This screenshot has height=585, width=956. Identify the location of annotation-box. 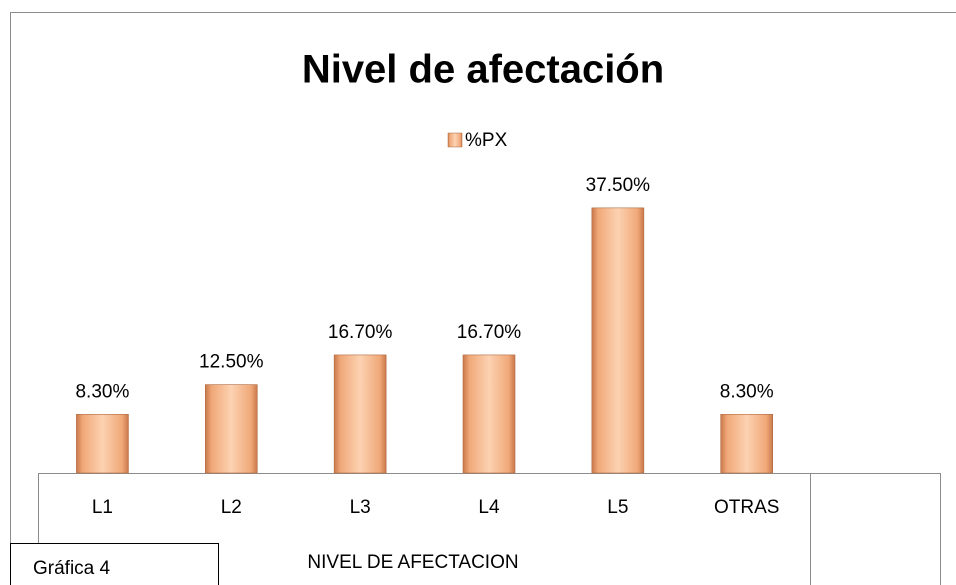
(114, 564).